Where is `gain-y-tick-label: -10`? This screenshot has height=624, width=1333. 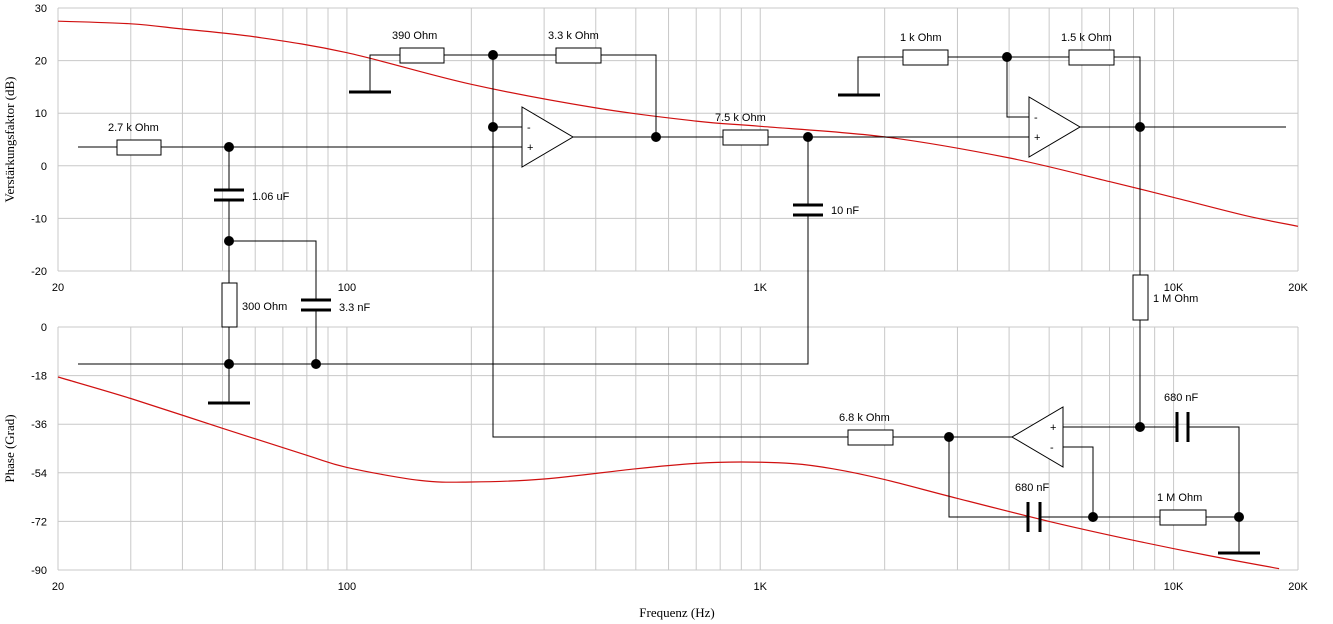 gain-y-tick-label: -10 is located at coordinates (39, 219).